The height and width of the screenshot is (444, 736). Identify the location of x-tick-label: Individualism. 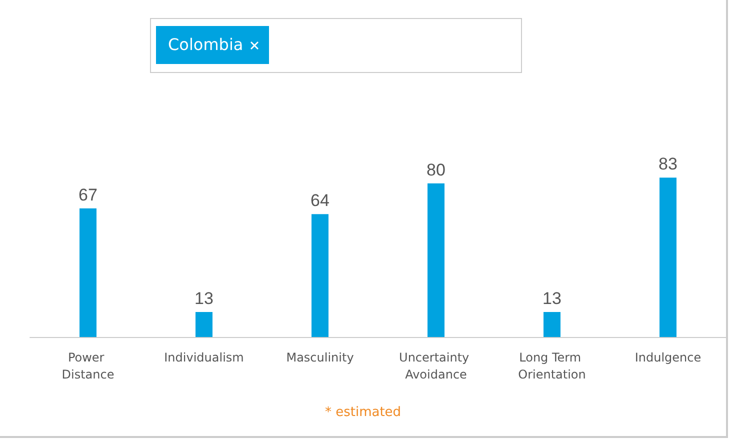
(204, 357).